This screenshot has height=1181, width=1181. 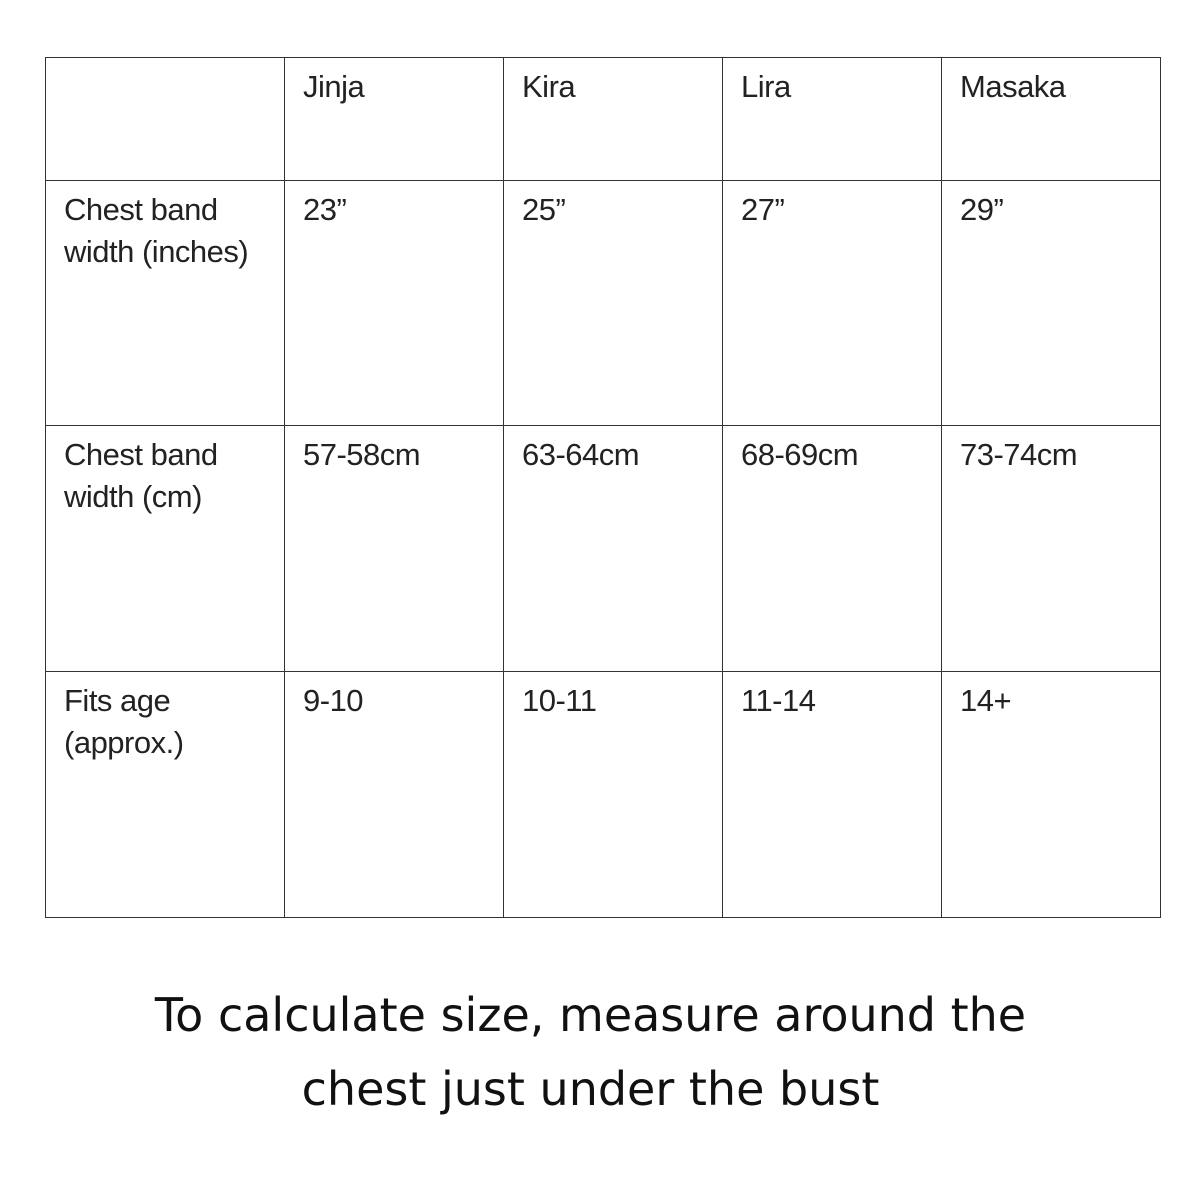 I want to click on caption-line: To calculate size, measure around the, so click(x=590, y=1015).